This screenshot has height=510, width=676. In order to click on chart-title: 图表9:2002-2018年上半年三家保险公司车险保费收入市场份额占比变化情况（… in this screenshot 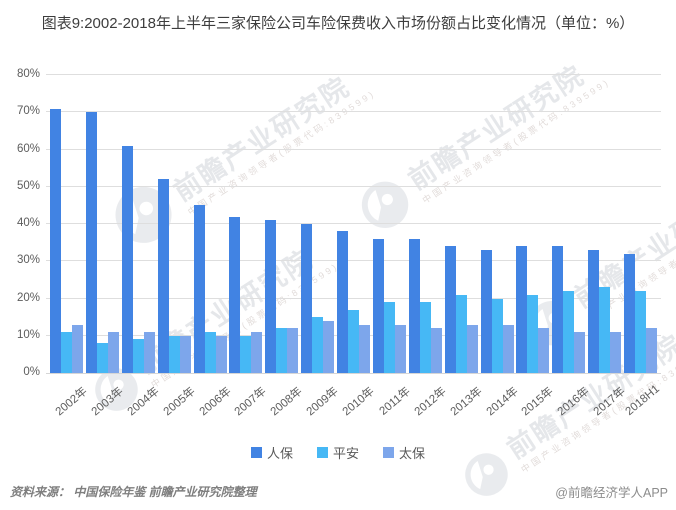, I will do `click(338, 23)`.